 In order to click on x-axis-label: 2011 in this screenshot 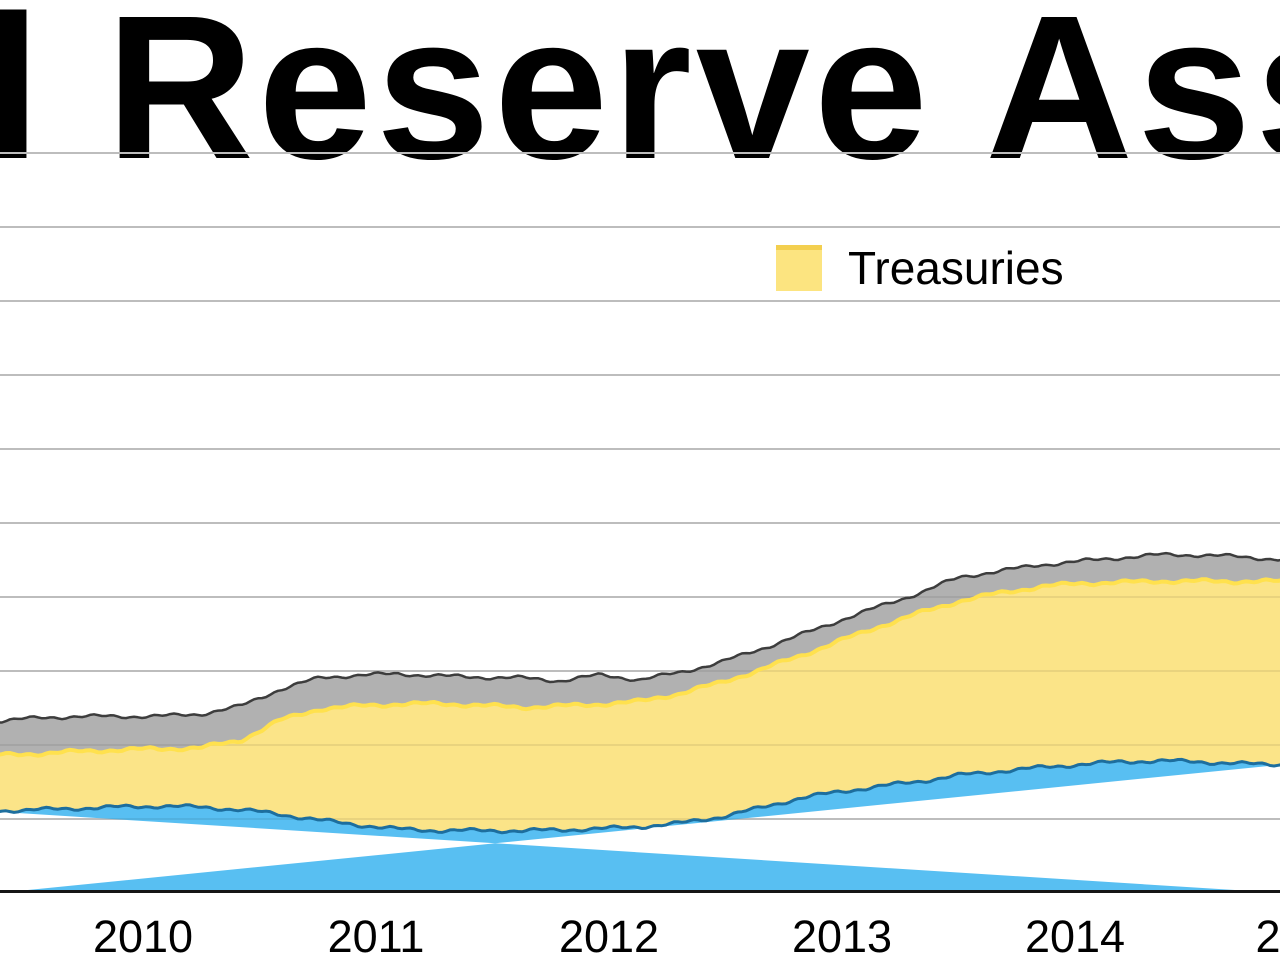, I will do `click(376, 936)`.